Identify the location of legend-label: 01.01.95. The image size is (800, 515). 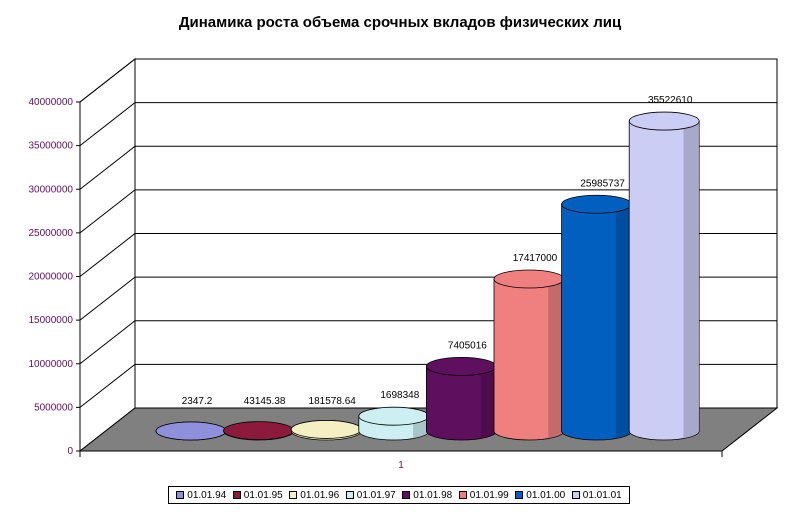
(263, 495).